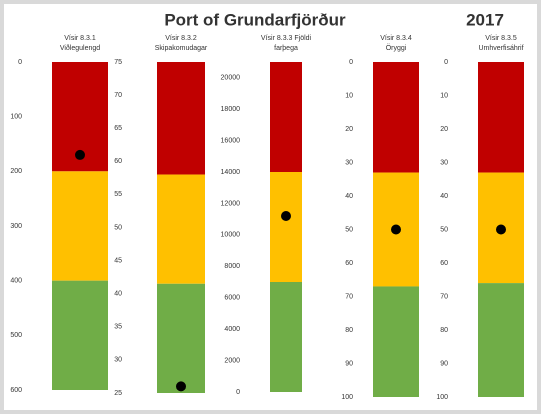 The image size is (541, 414). What do you see at coordinates (396, 48) in the screenshot?
I see `subtitle: Öryggi` at bounding box center [396, 48].